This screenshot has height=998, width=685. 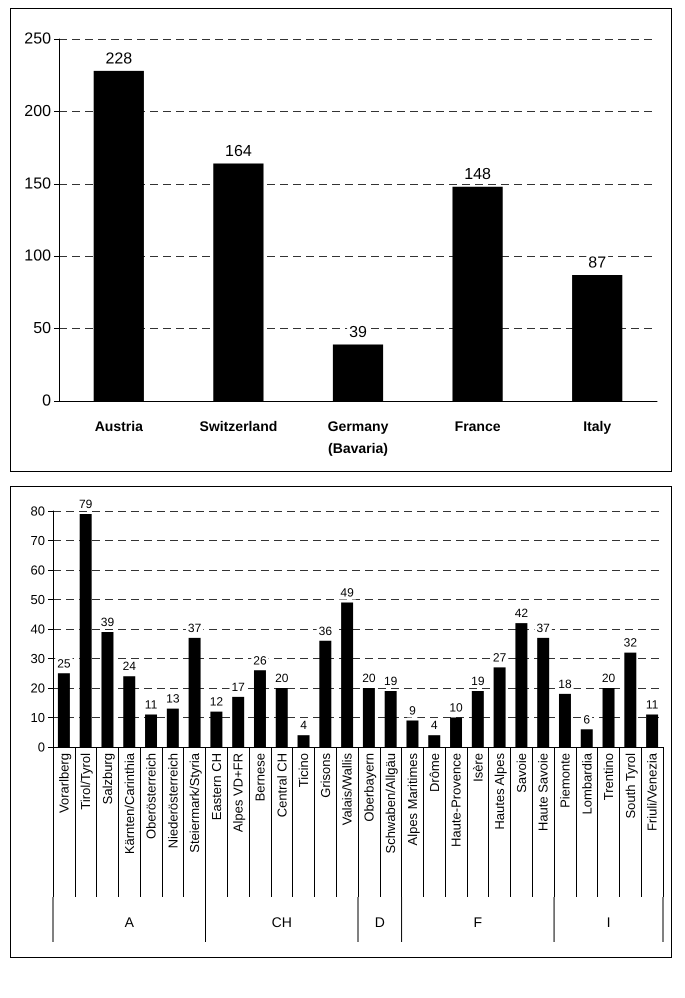 I want to click on y-tick-label: 150, so click(x=38, y=183).